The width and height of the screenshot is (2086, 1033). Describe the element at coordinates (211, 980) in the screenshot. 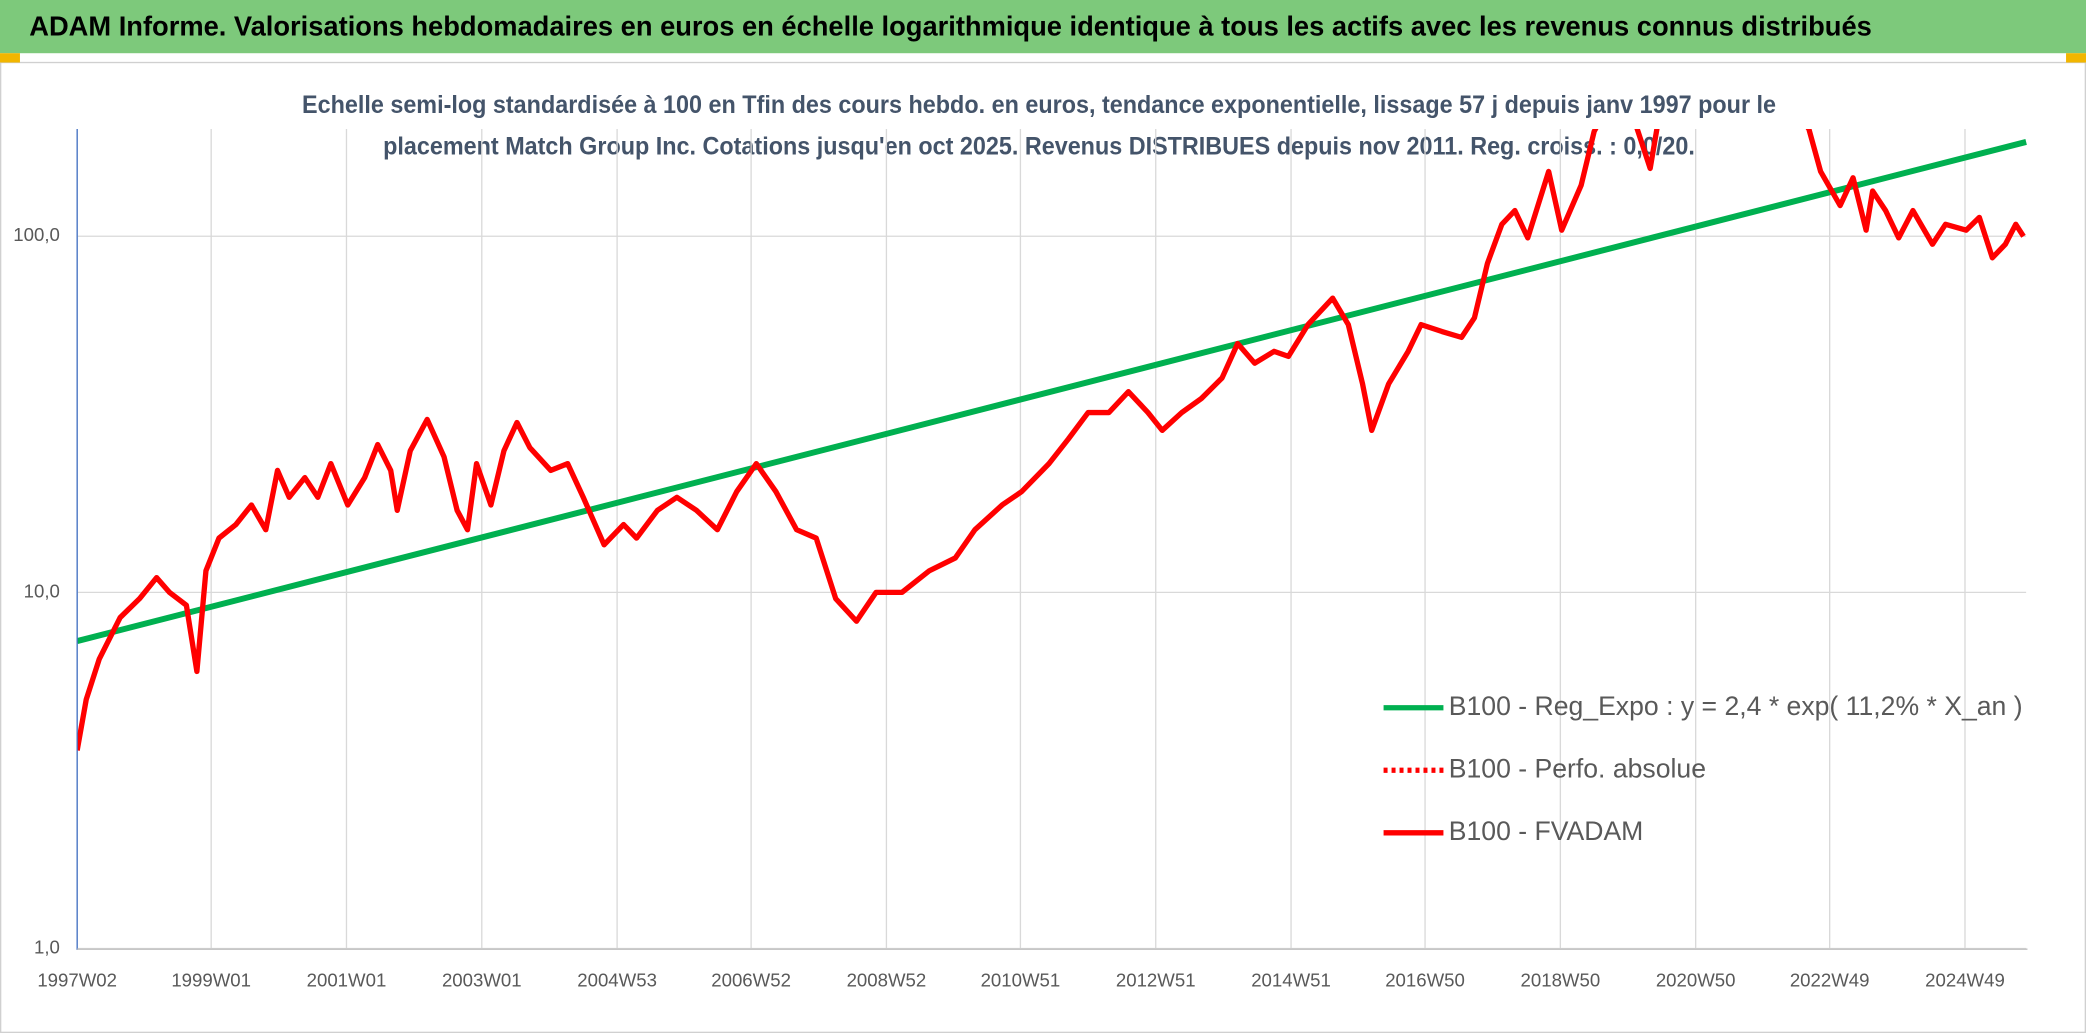

I see `x-tick-label: 1999W01` at that location.